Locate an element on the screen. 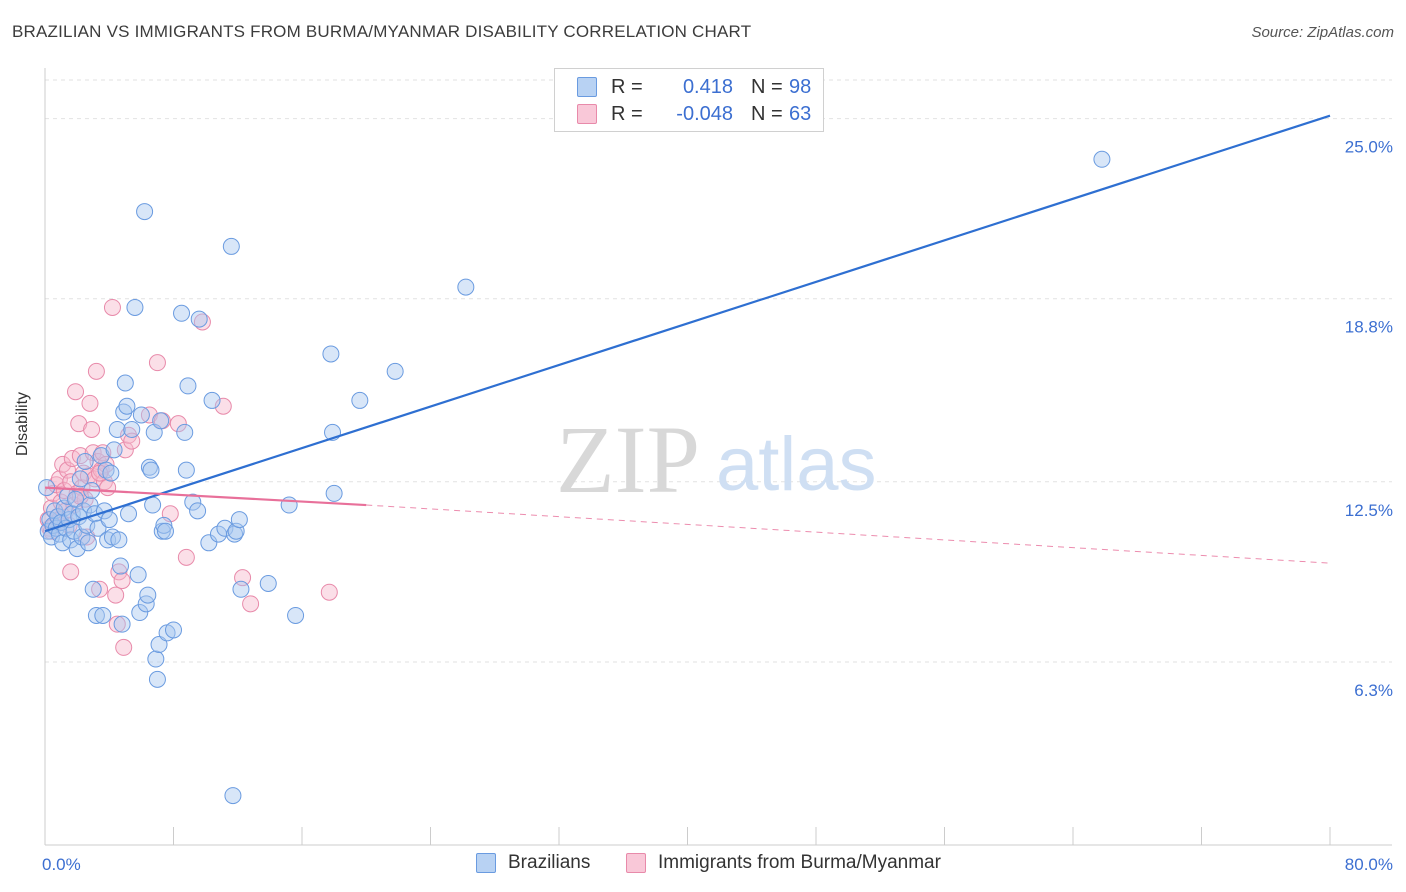  y-tick-label: 12.5% is located at coordinates (1369, 510).